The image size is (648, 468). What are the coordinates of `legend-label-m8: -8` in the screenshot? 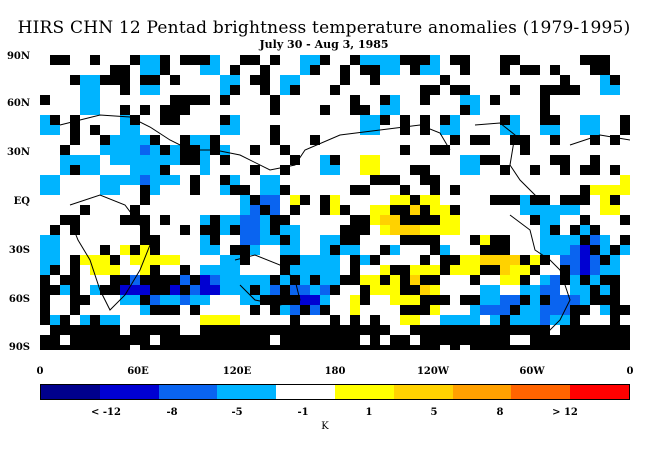 It's located at (172, 412).